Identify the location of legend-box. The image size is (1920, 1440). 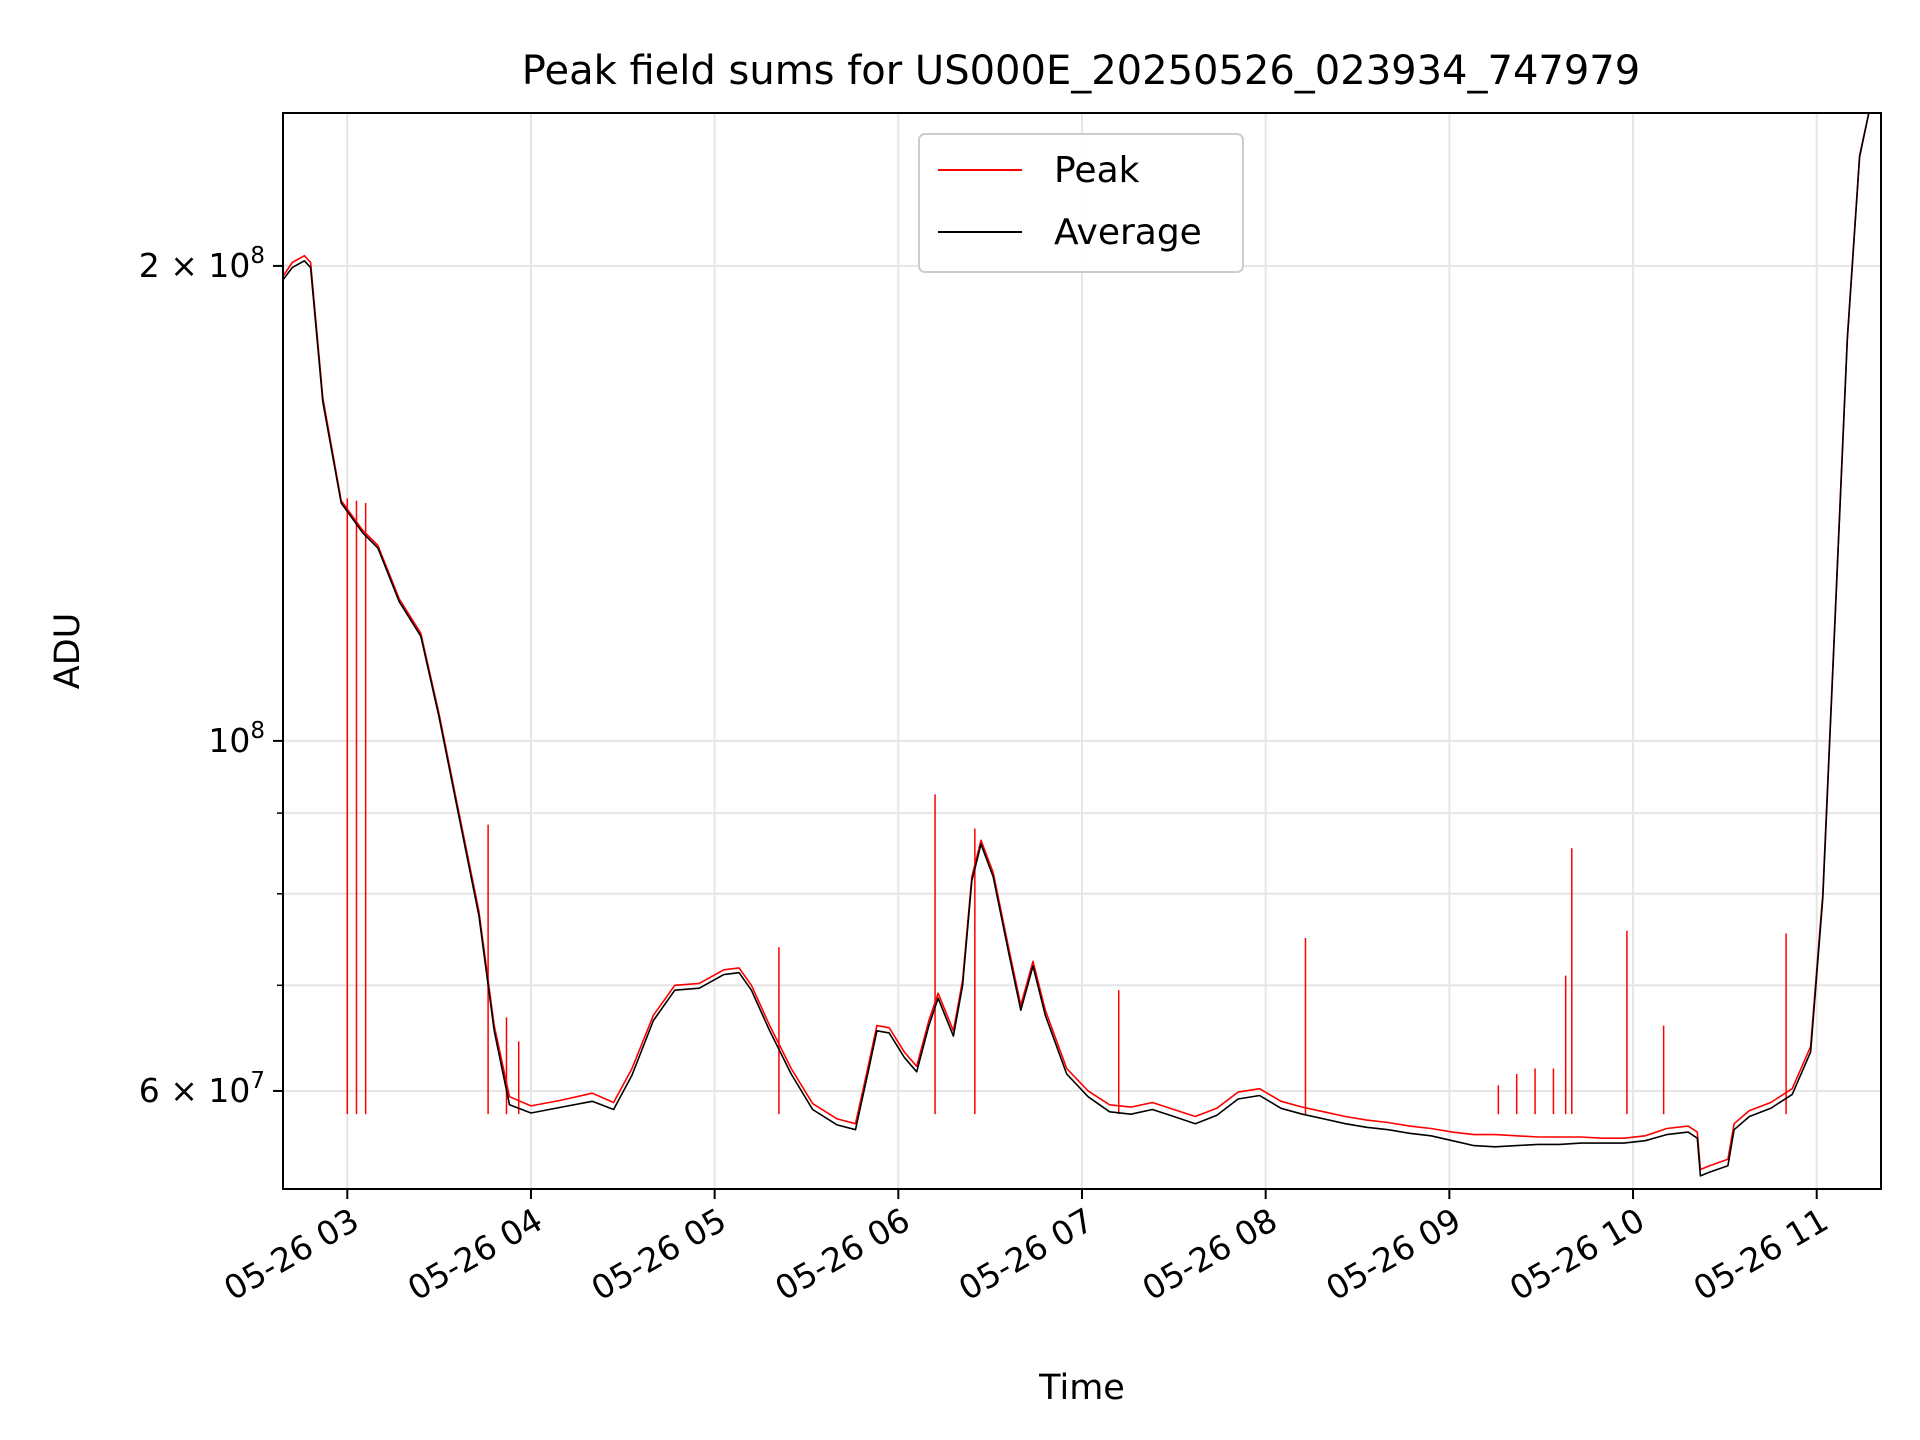
(1081, 203).